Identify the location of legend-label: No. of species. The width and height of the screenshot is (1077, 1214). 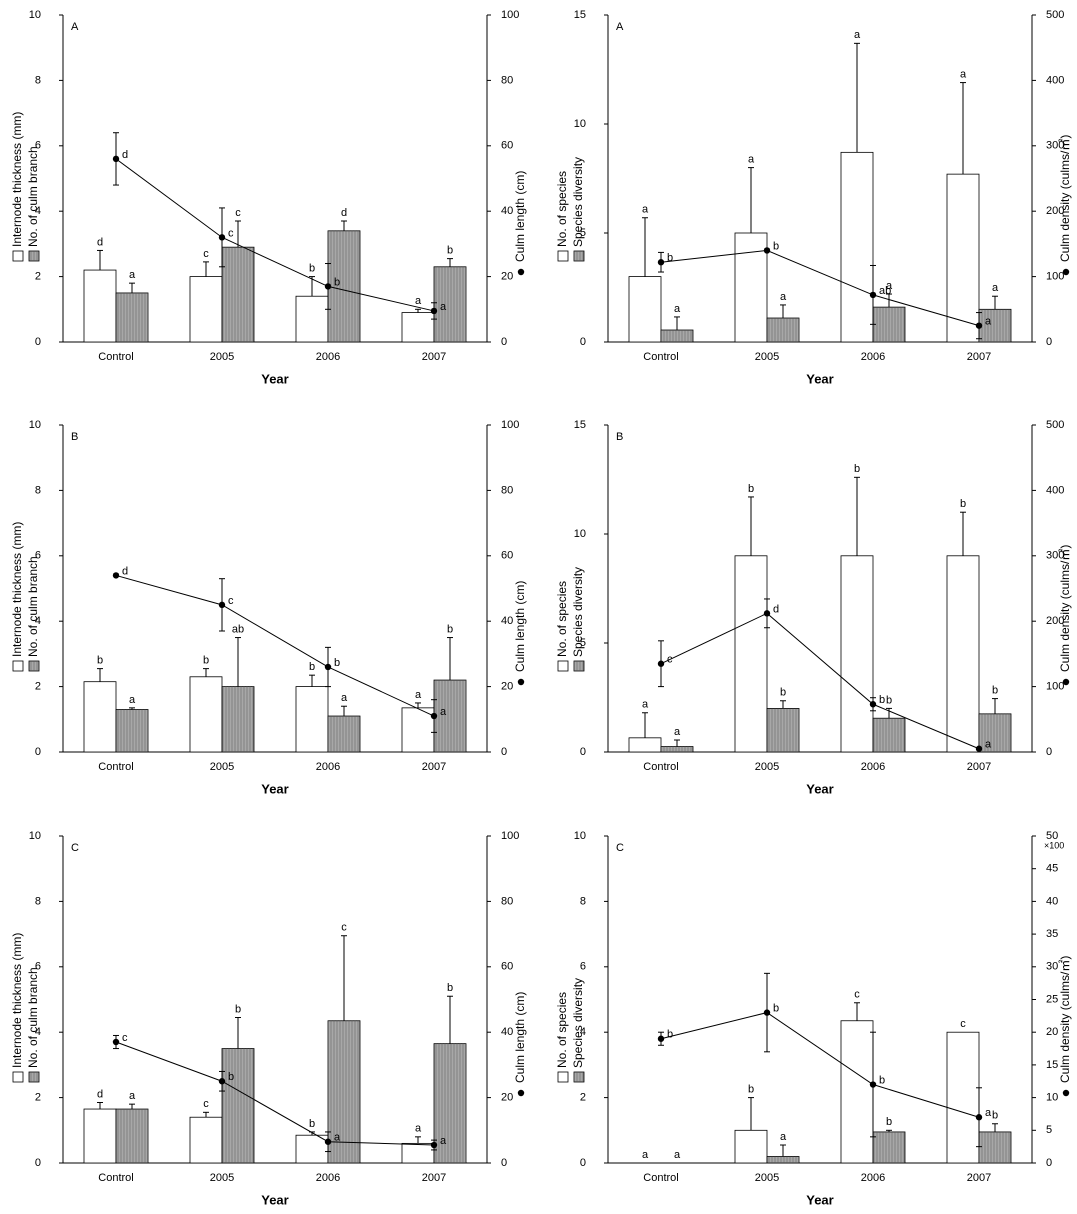
(562, 1030).